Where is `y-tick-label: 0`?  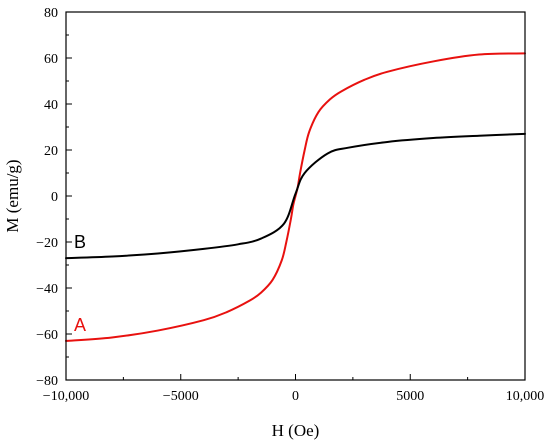 y-tick-label: 0 is located at coordinates (54, 197).